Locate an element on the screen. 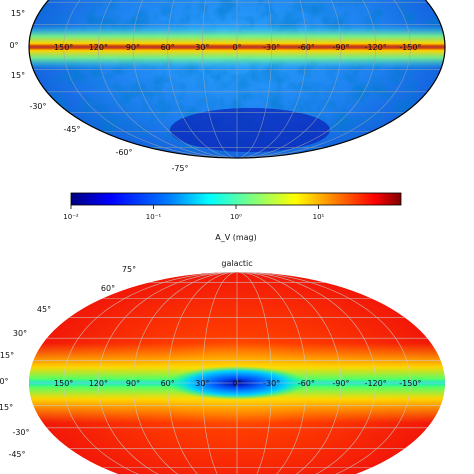  bottom-latitude-labels: 75° 60° 45° 30° 15° 0° 15° -30° -45° is located at coordinates (68, 362).